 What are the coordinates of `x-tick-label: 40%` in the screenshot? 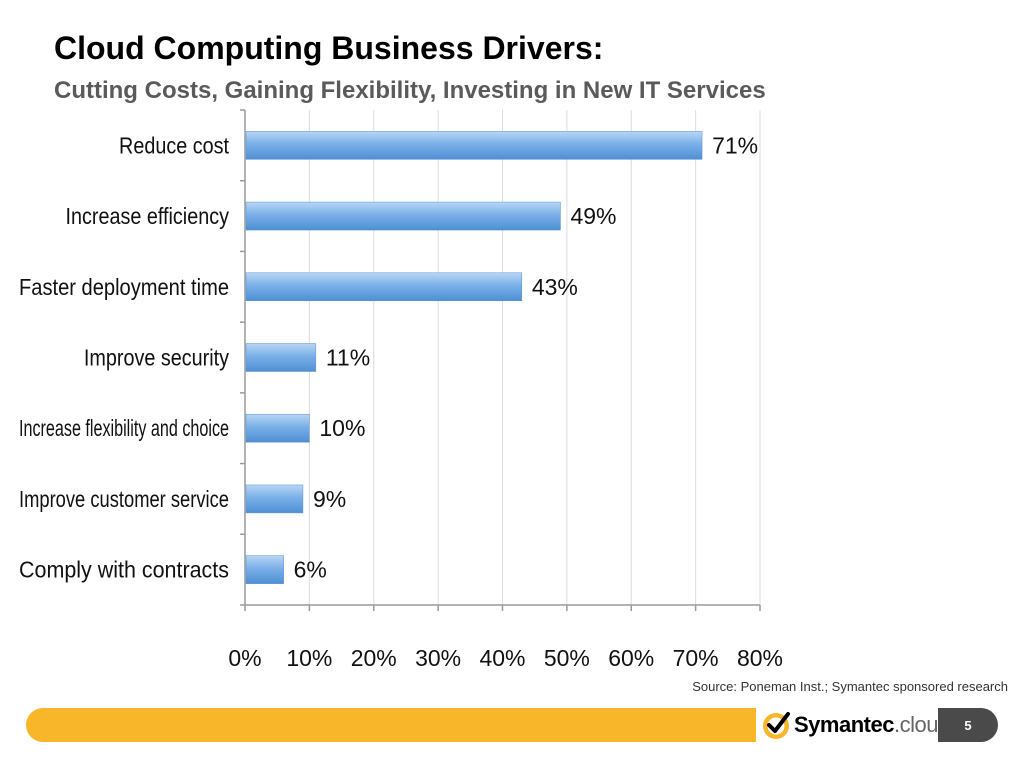 It's located at (502, 658).